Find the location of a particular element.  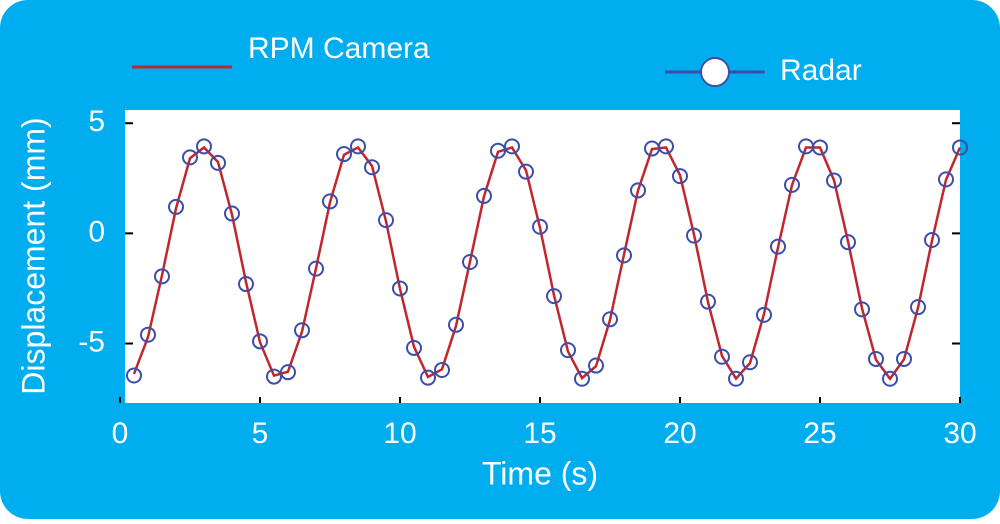

x-tick-label: 30 is located at coordinates (959, 433).